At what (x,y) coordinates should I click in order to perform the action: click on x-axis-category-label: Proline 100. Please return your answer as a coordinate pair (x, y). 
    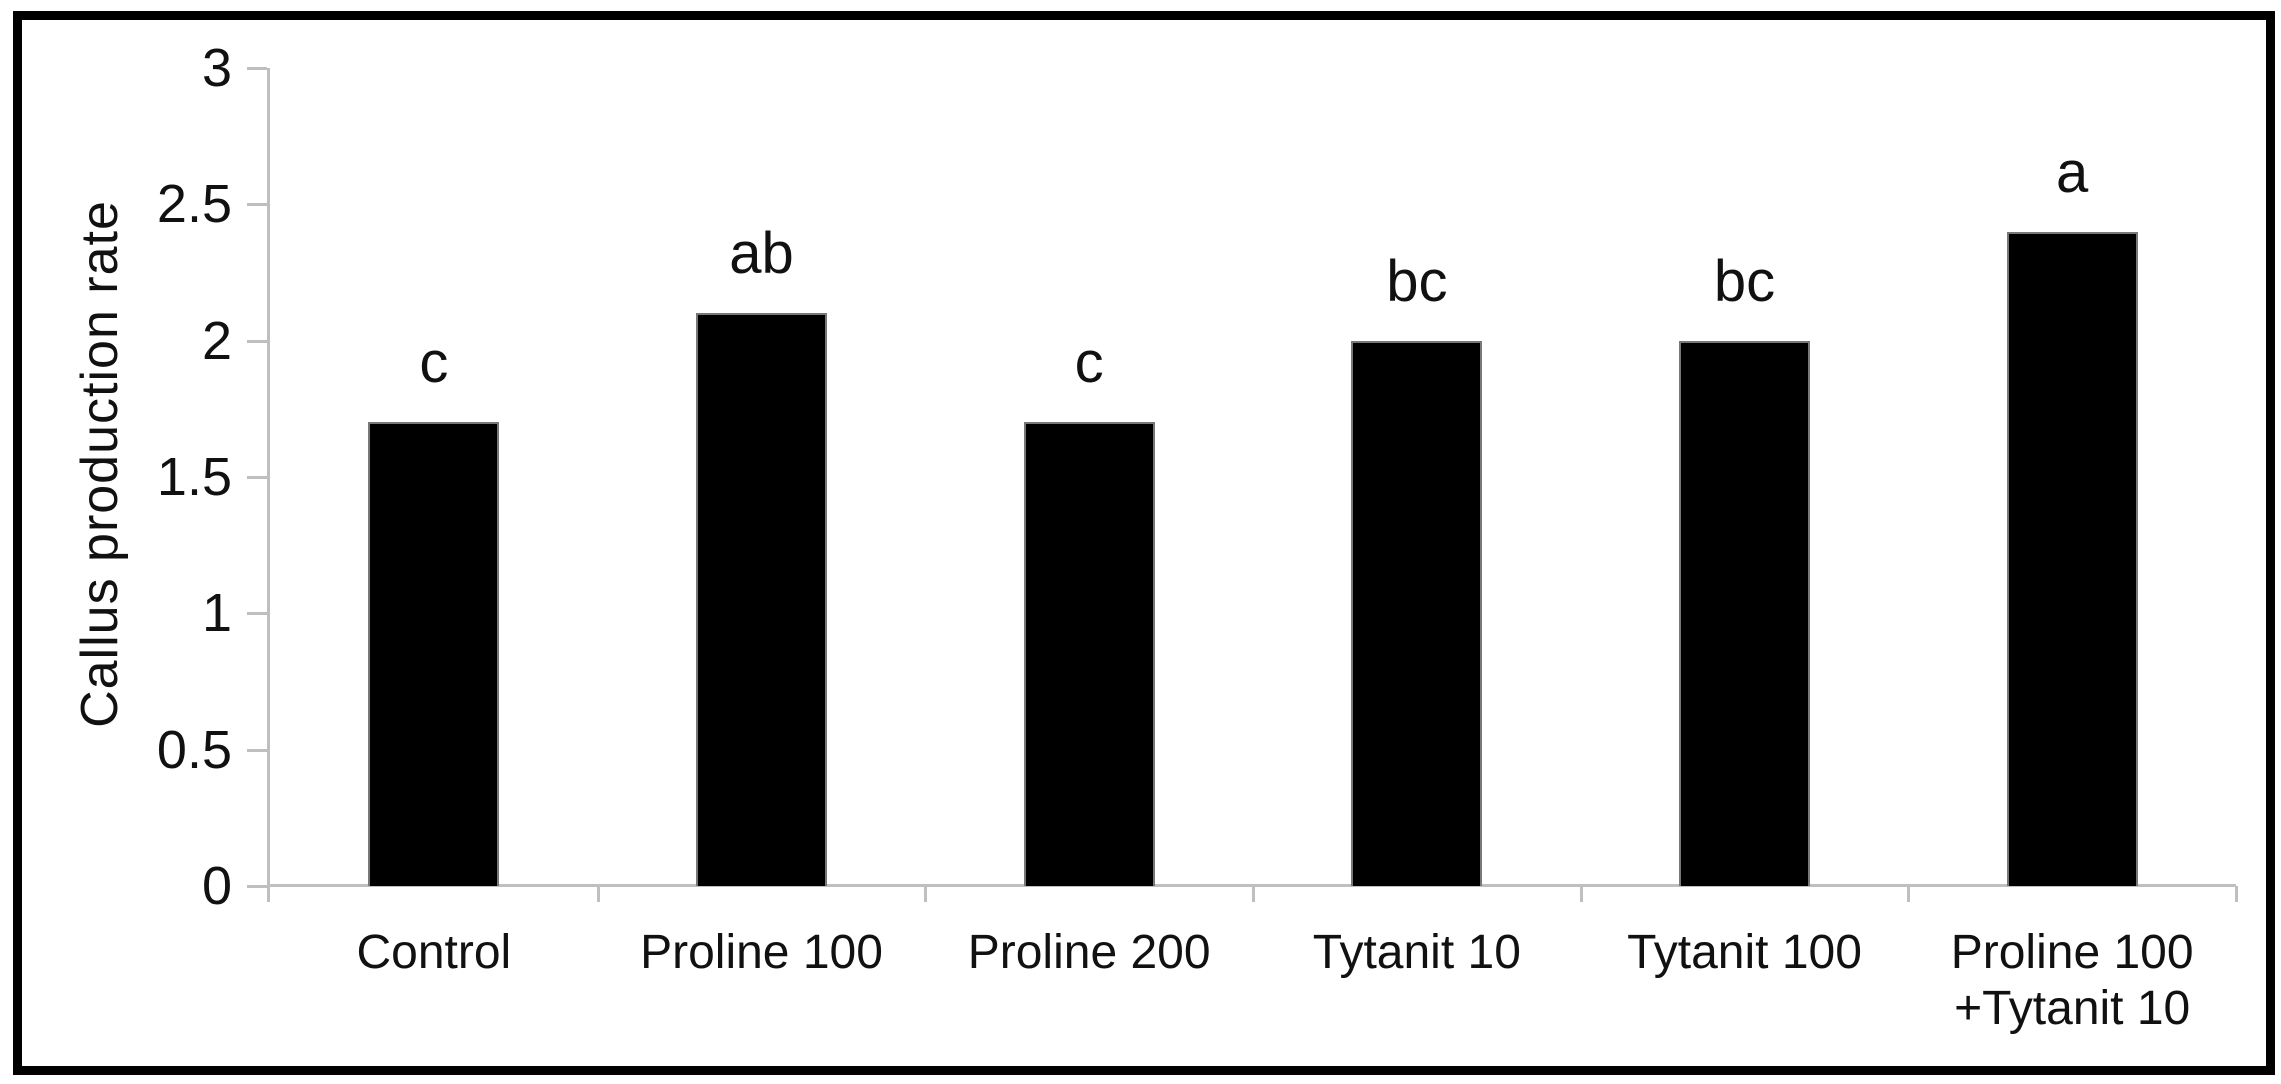
    Looking at the image, I should click on (761, 952).